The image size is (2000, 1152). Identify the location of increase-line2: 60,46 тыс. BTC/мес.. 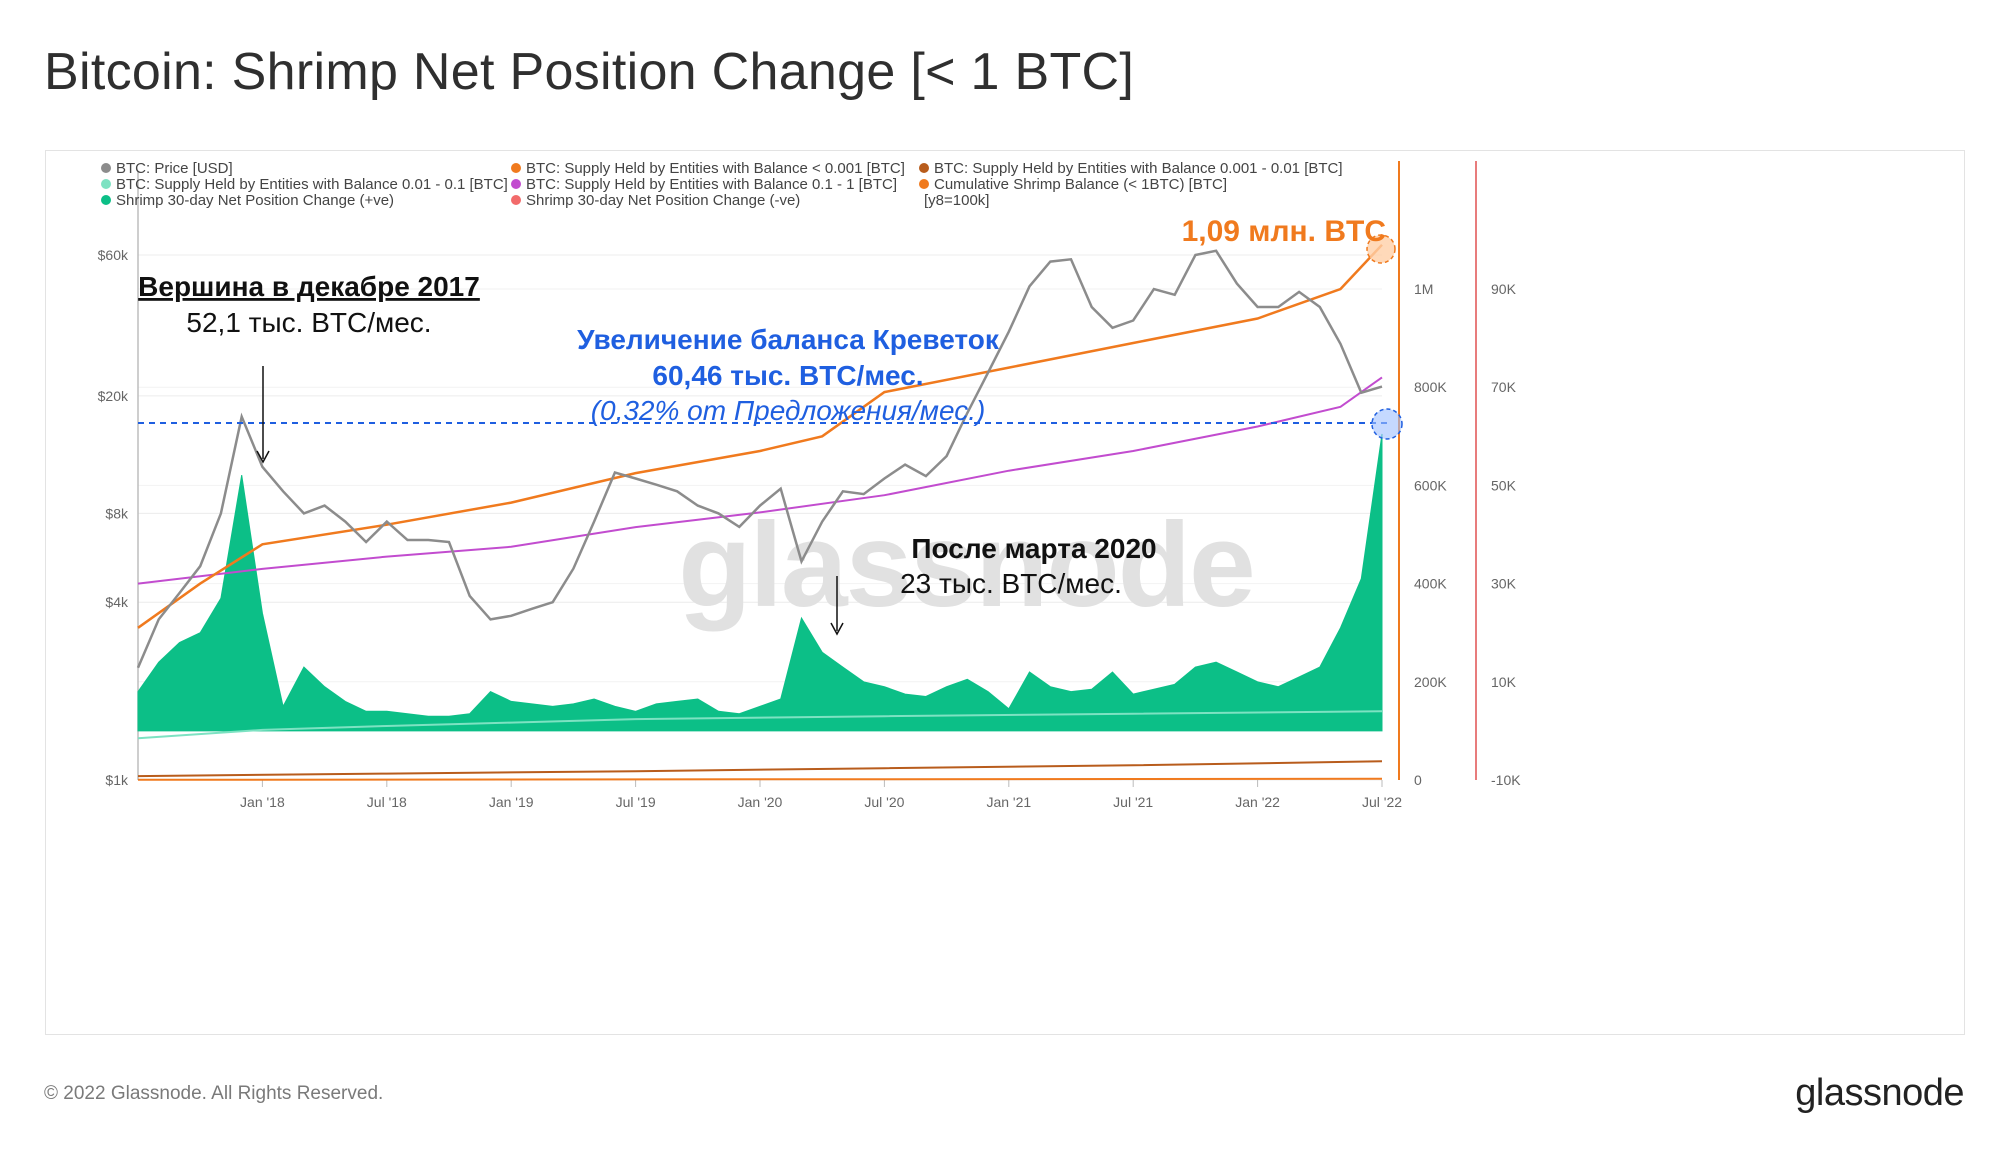
(787, 375).